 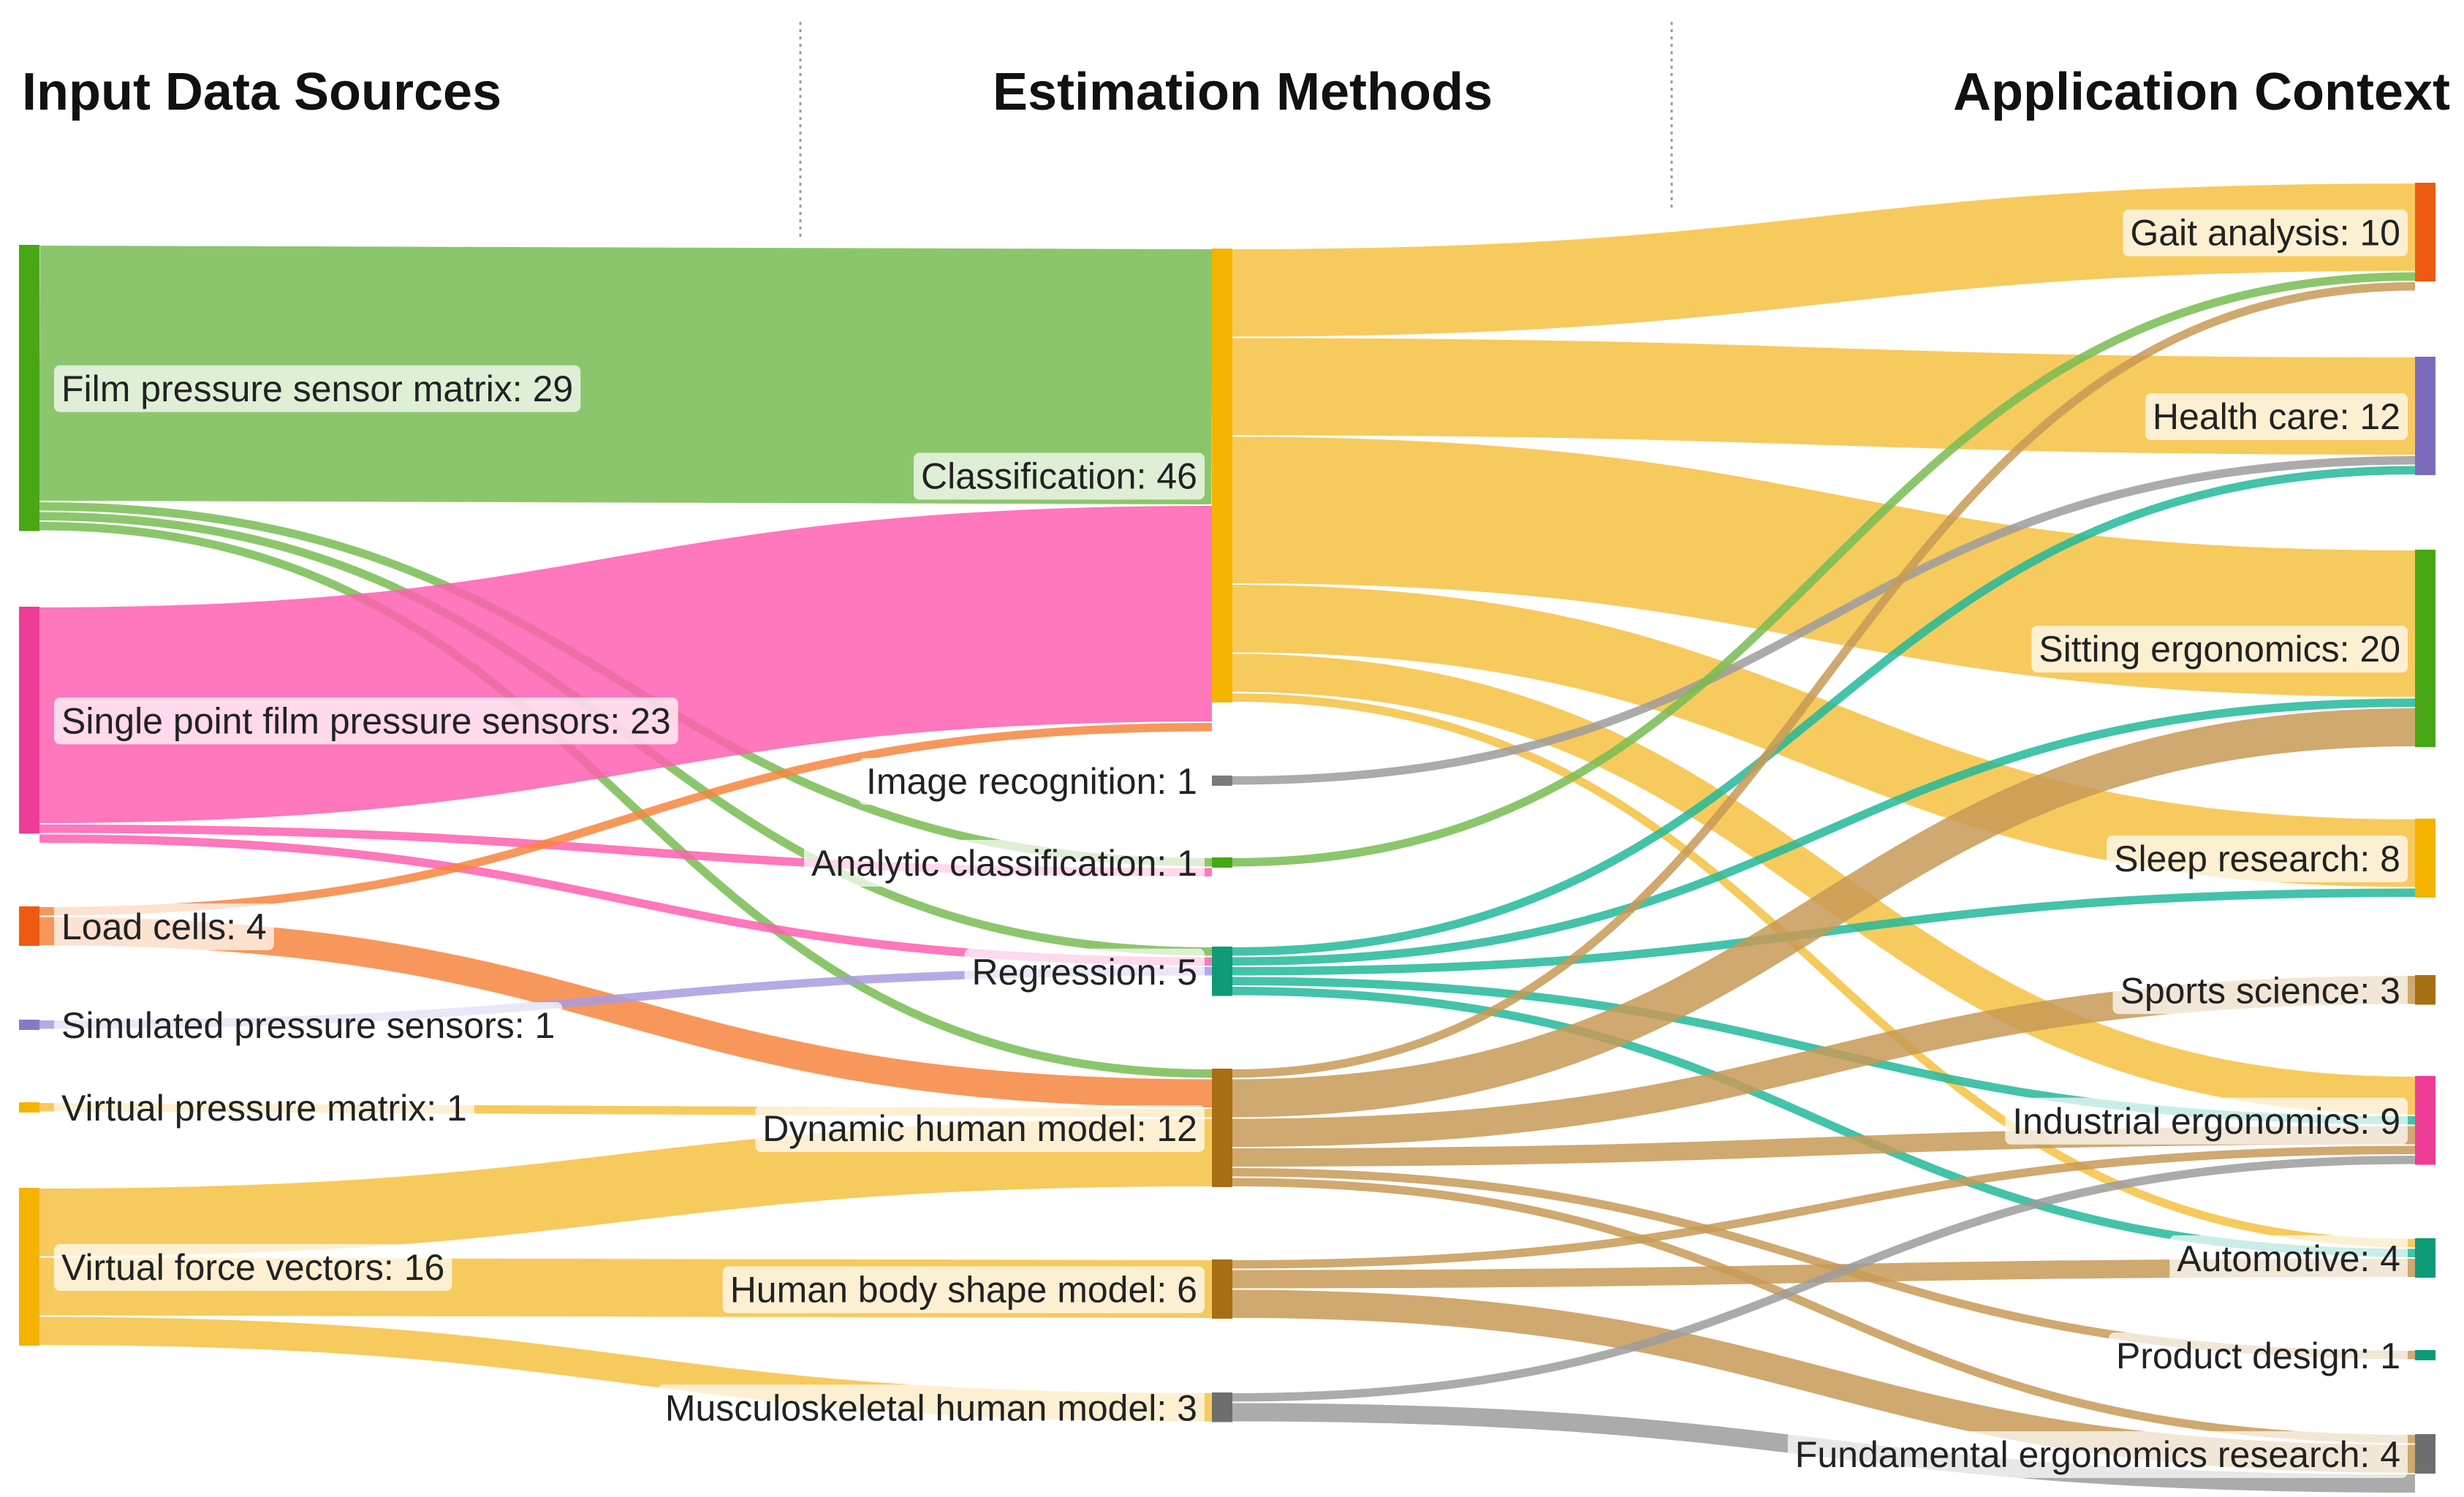 I want to click on link-class-to-ind, so click(x=1824, y=884).